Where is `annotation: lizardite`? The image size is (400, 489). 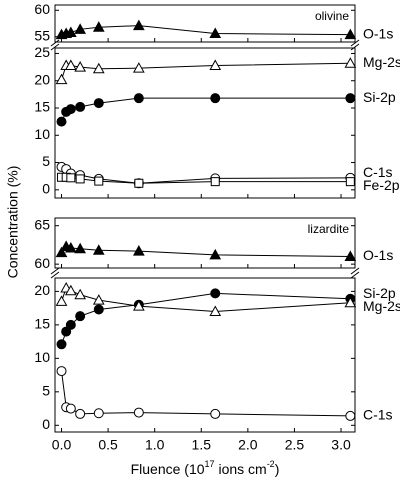
annotation: lizardite is located at coordinates (329, 229).